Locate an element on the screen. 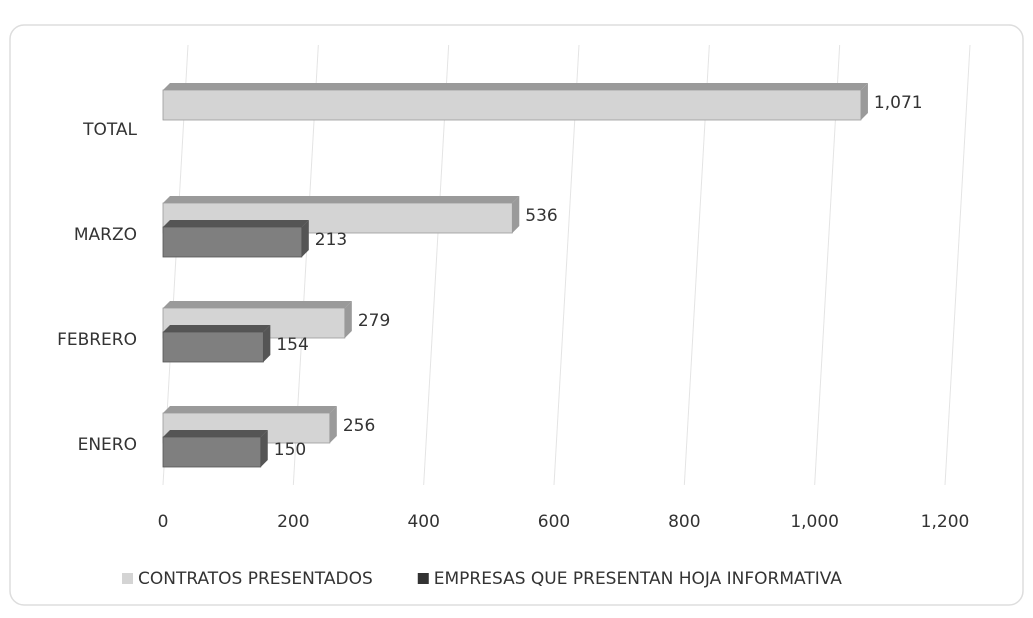 The width and height of the screenshot is (1033, 618). data-label: 256 is located at coordinates (359, 426).